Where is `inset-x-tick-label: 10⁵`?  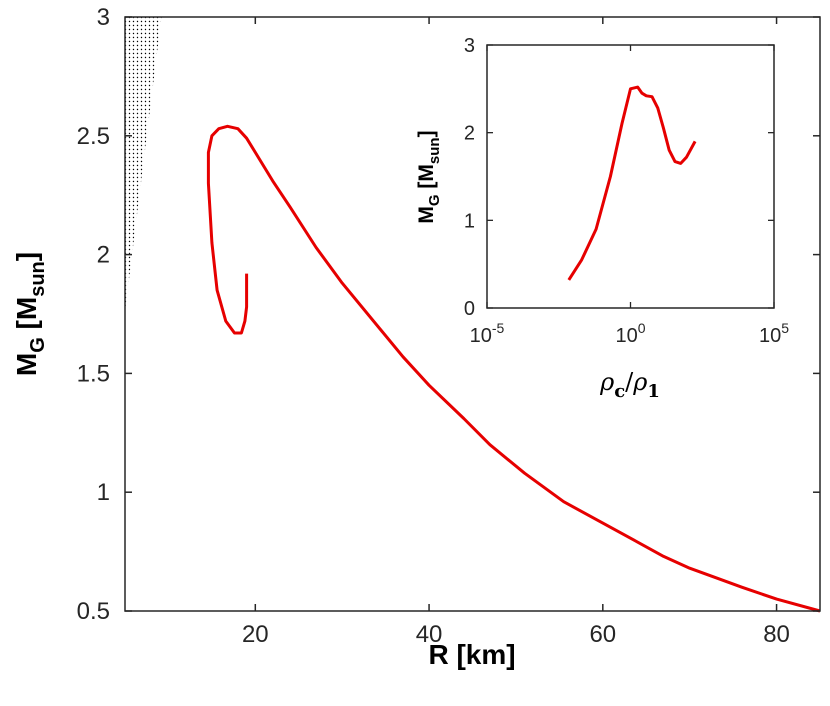 inset-x-tick-label: 10⁵ is located at coordinates (774, 333).